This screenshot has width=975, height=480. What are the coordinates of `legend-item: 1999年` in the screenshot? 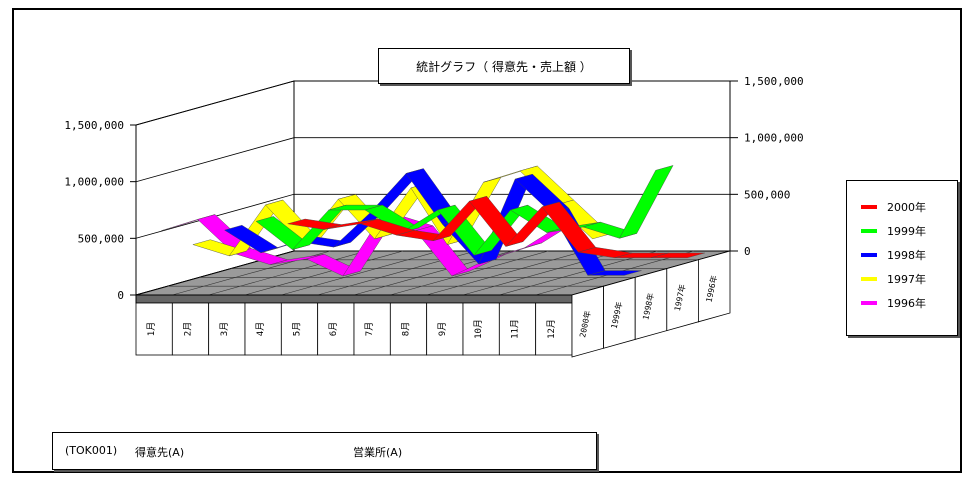 It's located at (909, 231).